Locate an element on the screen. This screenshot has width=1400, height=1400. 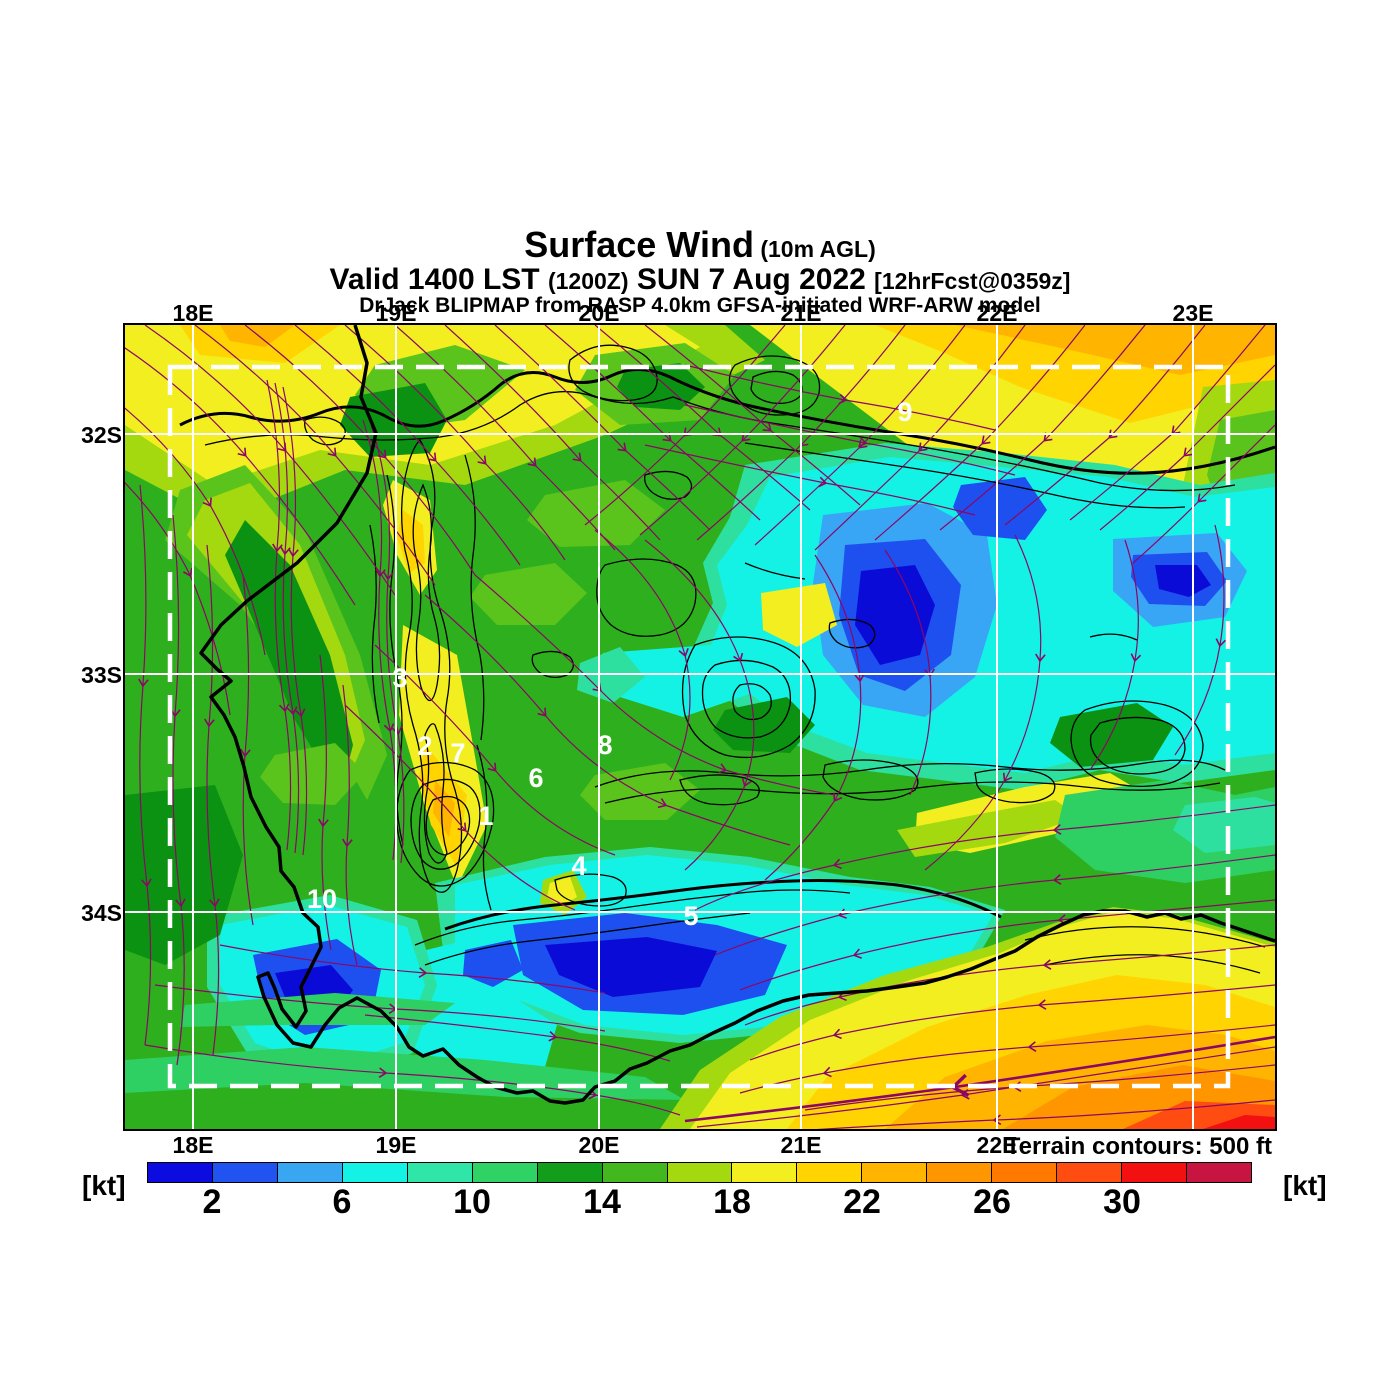
valid-date: SUN 7 Aug 2022 is located at coordinates (751, 279).